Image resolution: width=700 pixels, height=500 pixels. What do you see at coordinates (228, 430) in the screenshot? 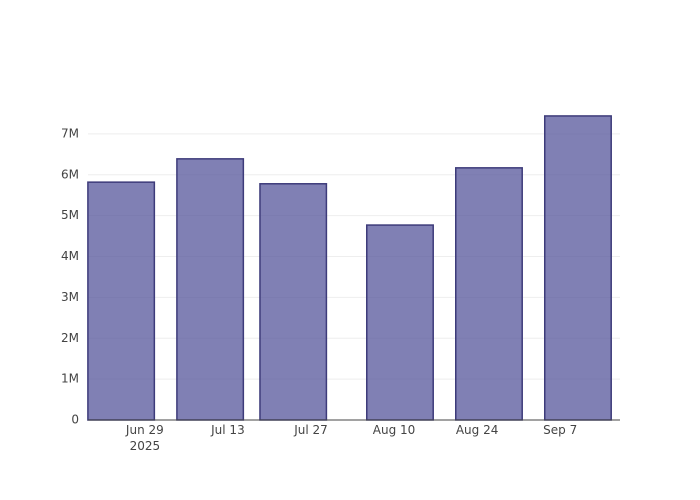
I see `x-tick-label: Jul 13` at bounding box center [228, 430].